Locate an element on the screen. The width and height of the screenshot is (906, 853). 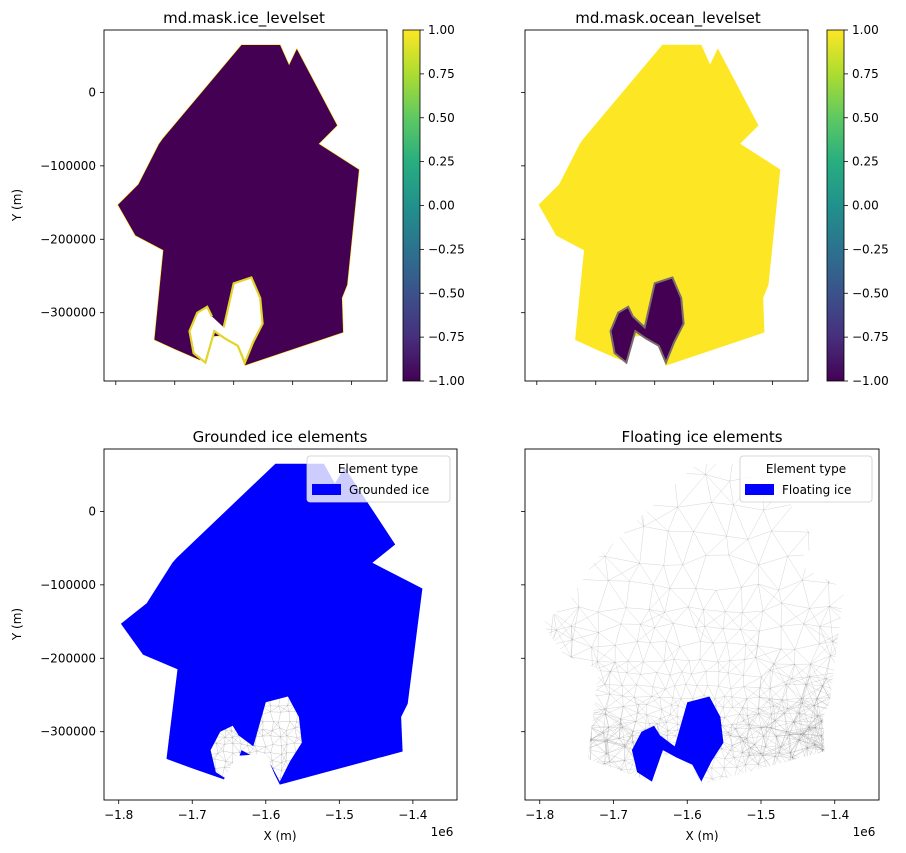
mesh-edges is located at coordinates (256, 739).